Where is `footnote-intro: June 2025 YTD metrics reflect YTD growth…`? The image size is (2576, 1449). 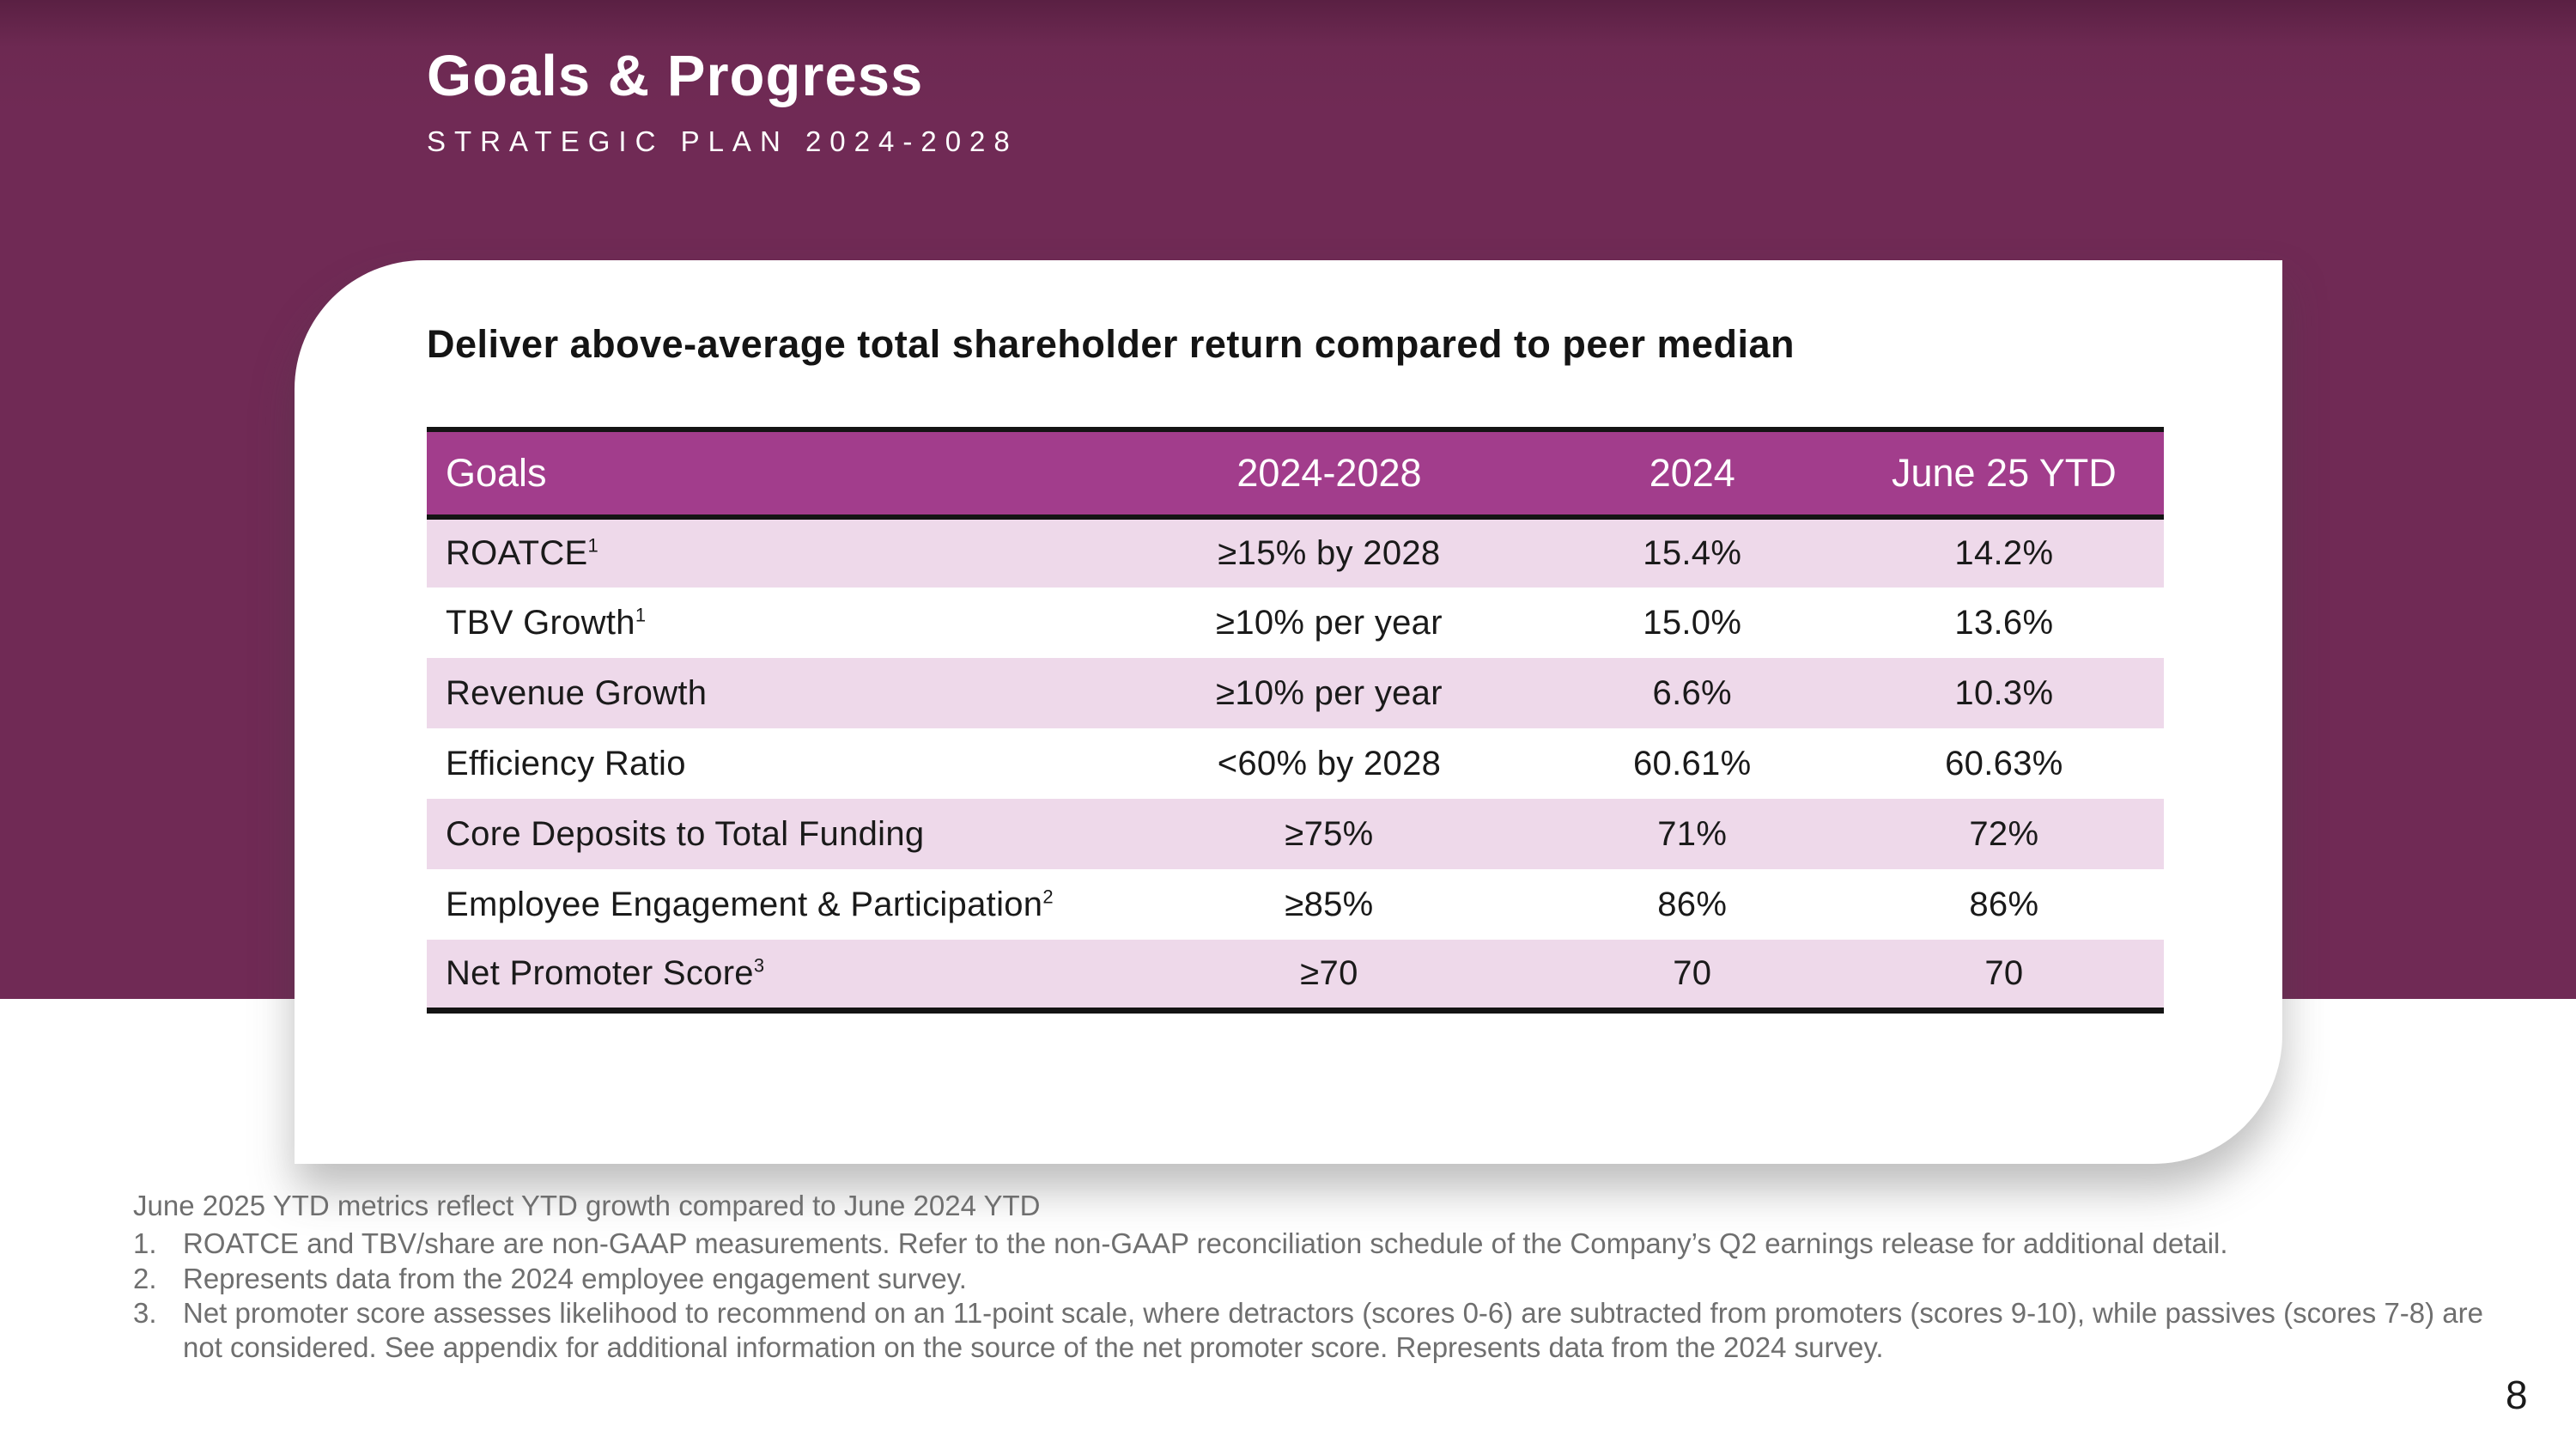
footnote-intro: June 2025 YTD metrics reflect YTD growth… is located at coordinates (587, 1205).